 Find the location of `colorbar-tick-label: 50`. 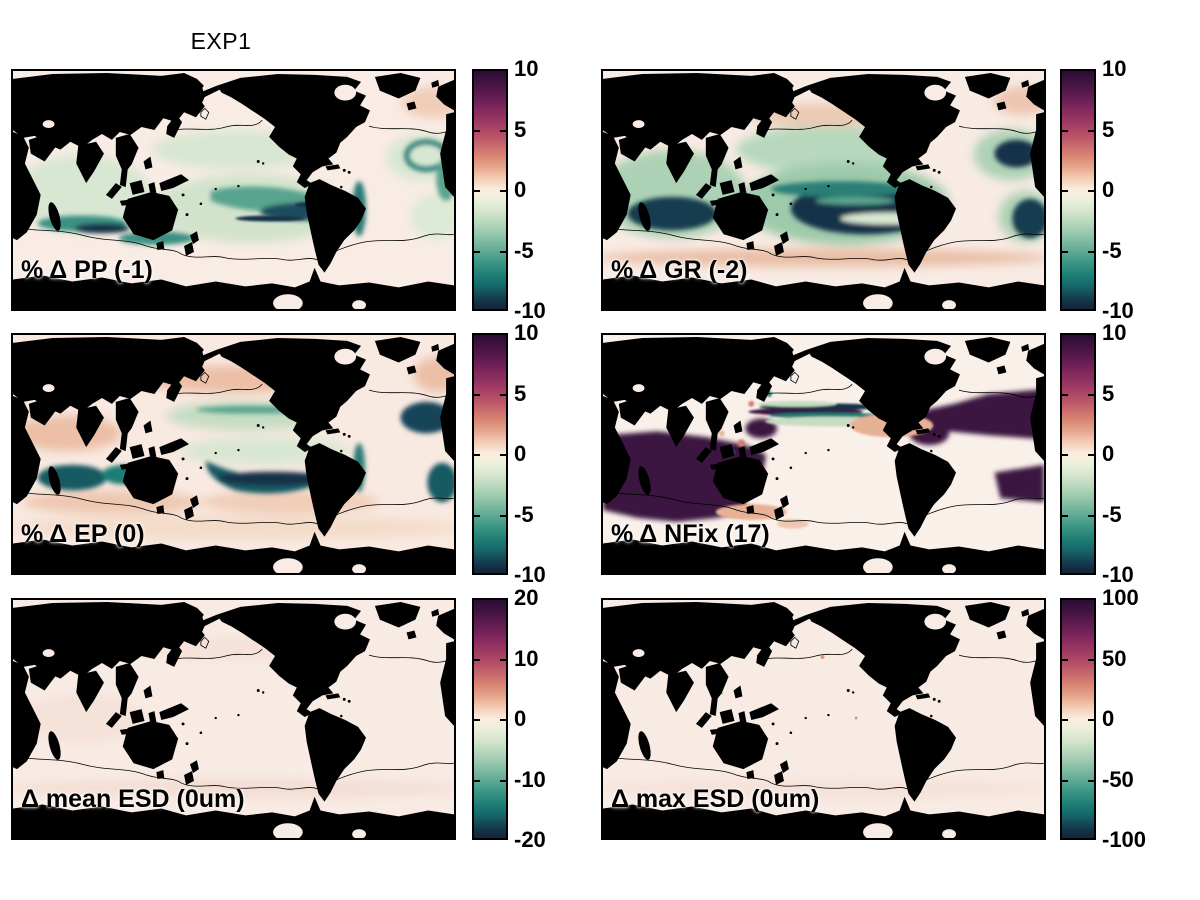

colorbar-tick-label: 50 is located at coordinates (1114, 658).